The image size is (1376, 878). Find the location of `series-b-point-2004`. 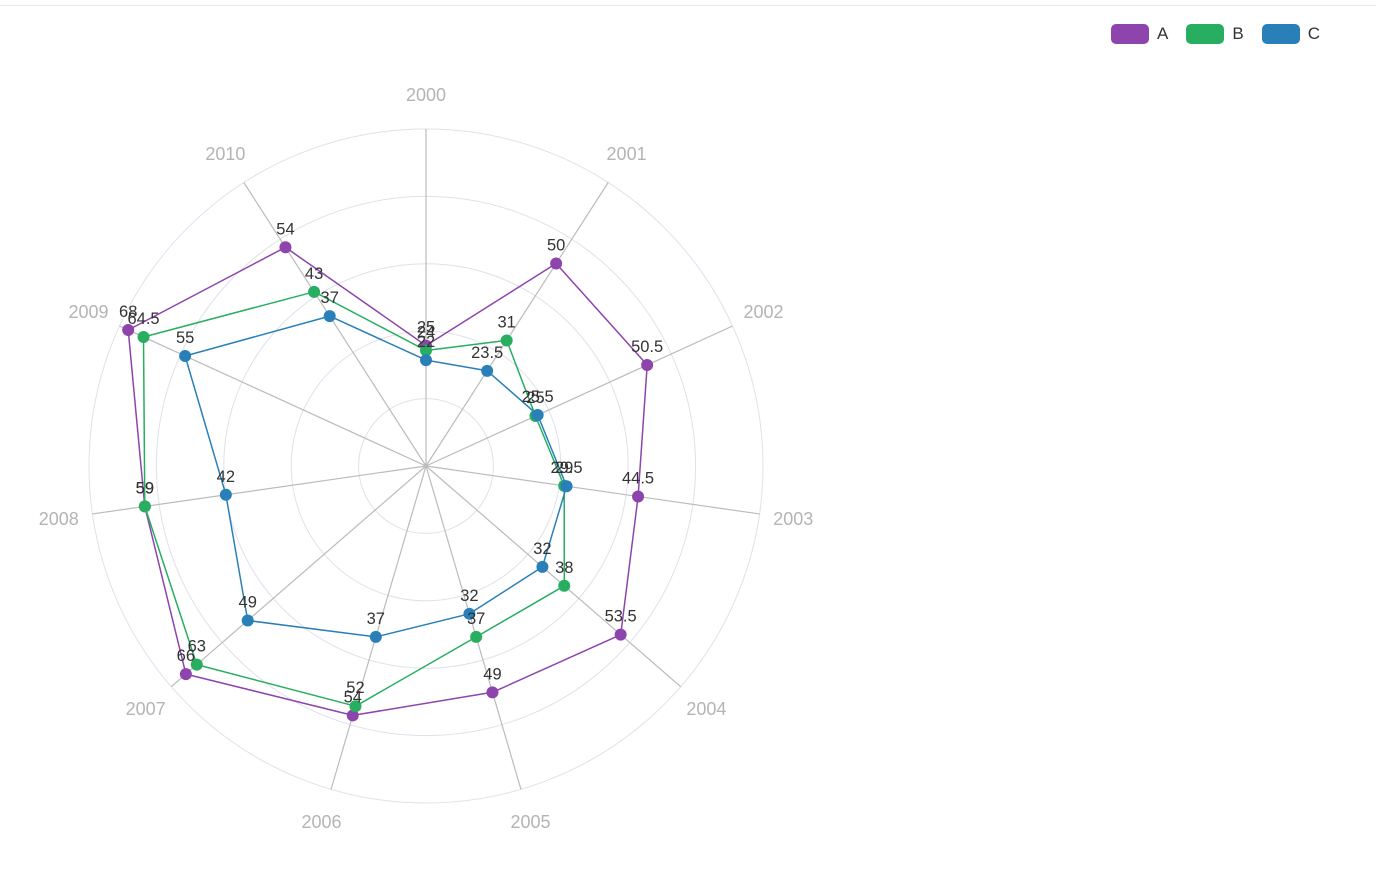

series-b-point-2004 is located at coordinates (564, 585).